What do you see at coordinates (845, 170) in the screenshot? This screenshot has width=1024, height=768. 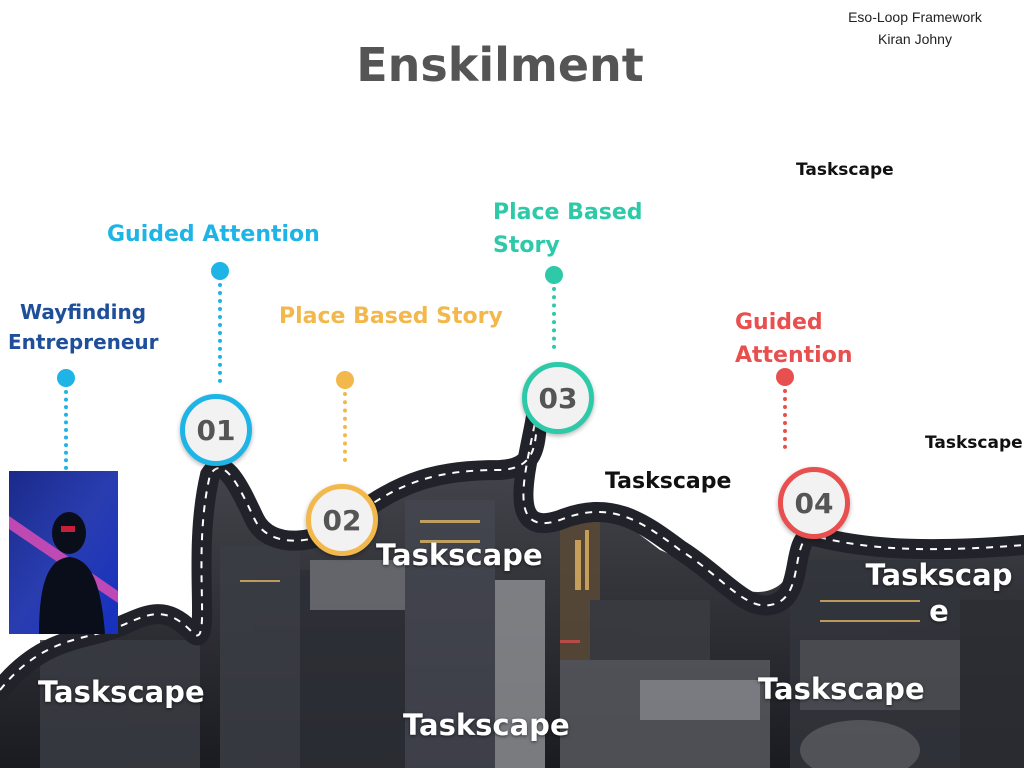 I see `taskscape-label-top-right: Taskscape` at bounding box center [845, 170].